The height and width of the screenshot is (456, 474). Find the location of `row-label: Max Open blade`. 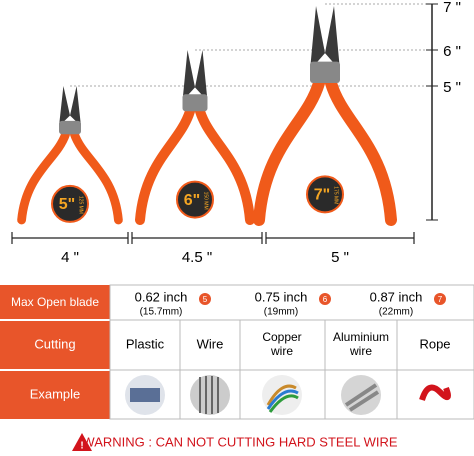

row-label: Max Open blade is located at coordinates (55, 302).